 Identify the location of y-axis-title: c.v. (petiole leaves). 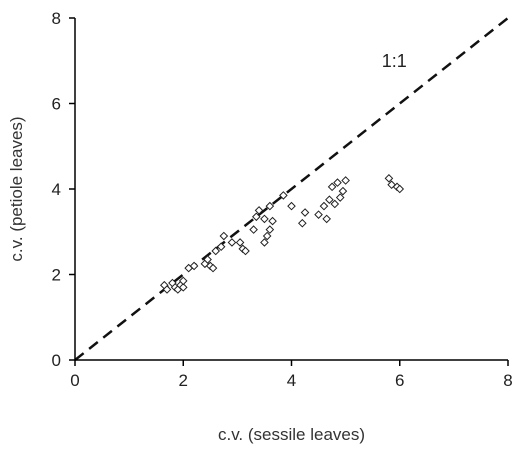
(16, 188).